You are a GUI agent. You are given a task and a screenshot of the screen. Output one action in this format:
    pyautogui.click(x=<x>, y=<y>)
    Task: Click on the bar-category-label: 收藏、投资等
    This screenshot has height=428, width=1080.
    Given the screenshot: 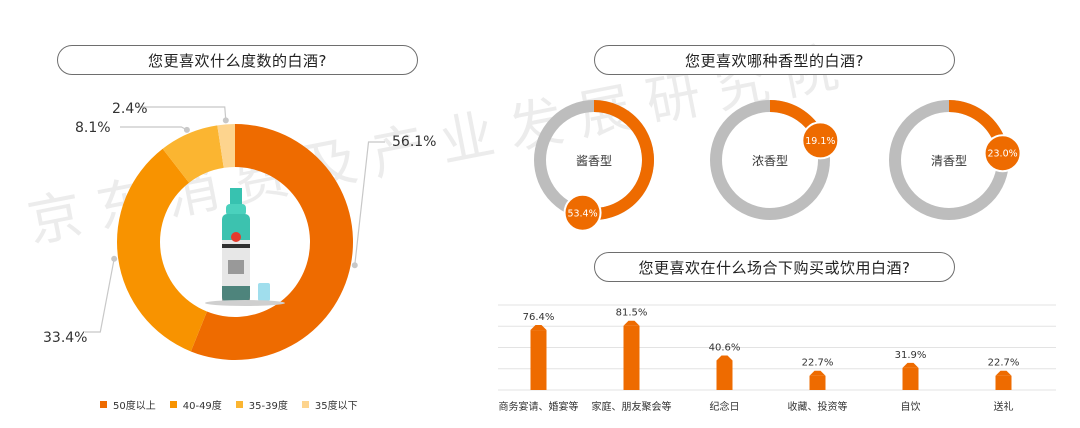 What is the action you would take?
    pyautogui.click(x=818, y=406)
    